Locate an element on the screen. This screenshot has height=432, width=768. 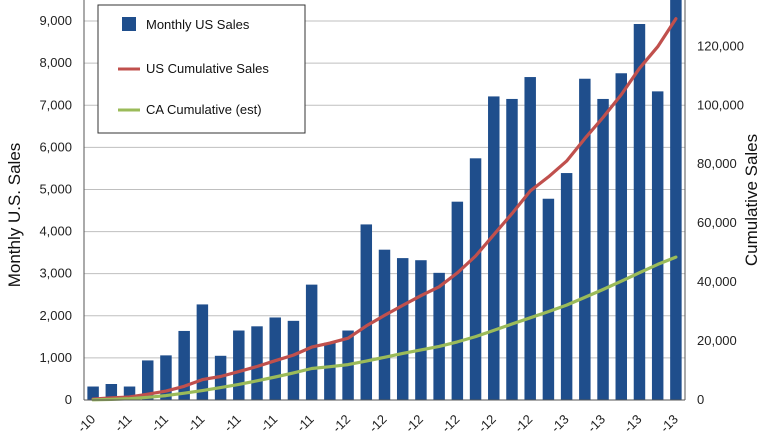
y-tick-label-right: 120,000 is located at coordinates (720, 45).